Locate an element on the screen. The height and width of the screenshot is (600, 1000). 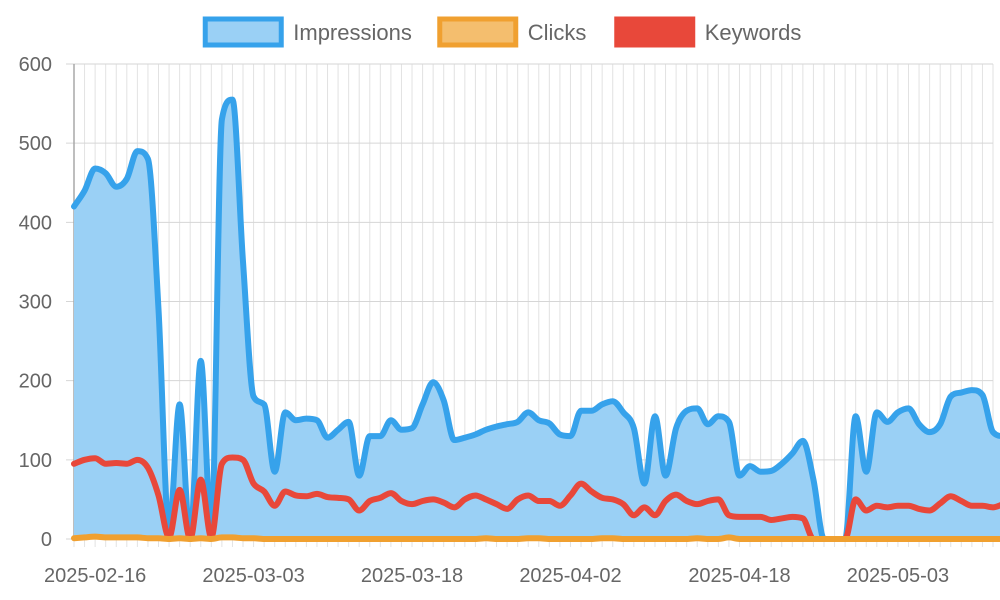
x-tick-label: 2025-03-03 is located at coordinates (253, 576).